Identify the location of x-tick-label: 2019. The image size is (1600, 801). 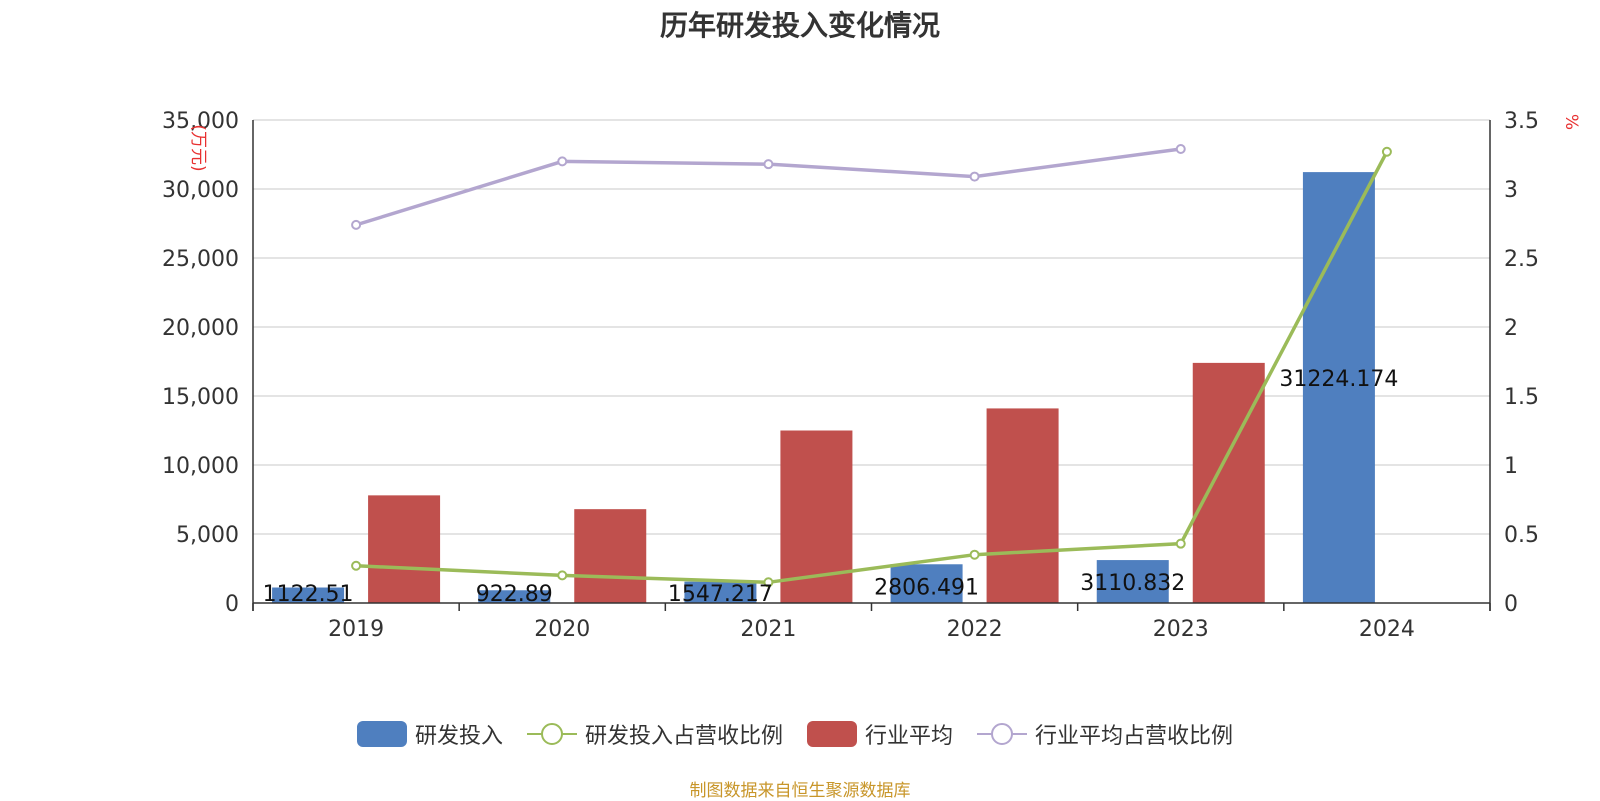
(356, 629).